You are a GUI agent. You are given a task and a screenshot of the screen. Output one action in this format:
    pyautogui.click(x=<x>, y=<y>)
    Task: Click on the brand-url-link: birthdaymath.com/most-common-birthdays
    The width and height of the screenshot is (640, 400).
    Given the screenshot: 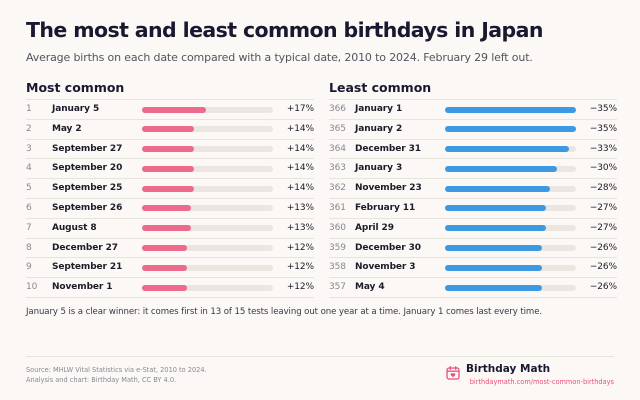 What is the action you would take?
    pyautogui.click(x=541, y=382)
    